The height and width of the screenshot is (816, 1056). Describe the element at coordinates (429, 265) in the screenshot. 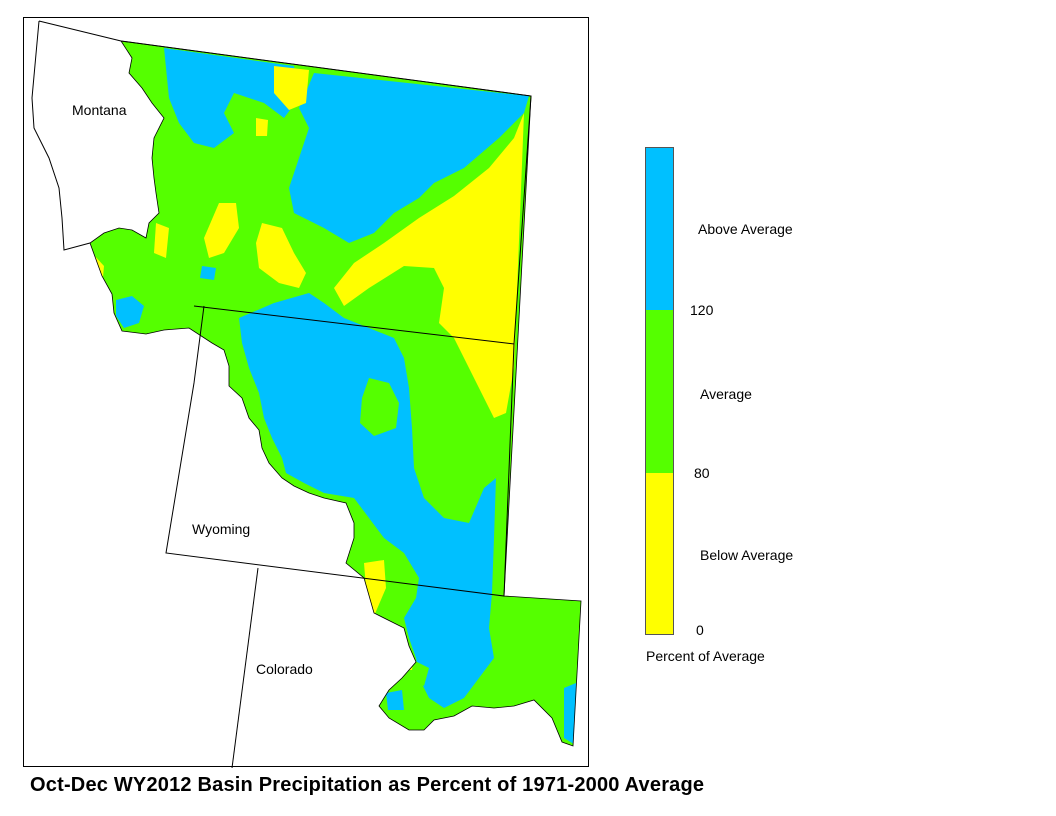

I see `below-average-zone-east` at that location.